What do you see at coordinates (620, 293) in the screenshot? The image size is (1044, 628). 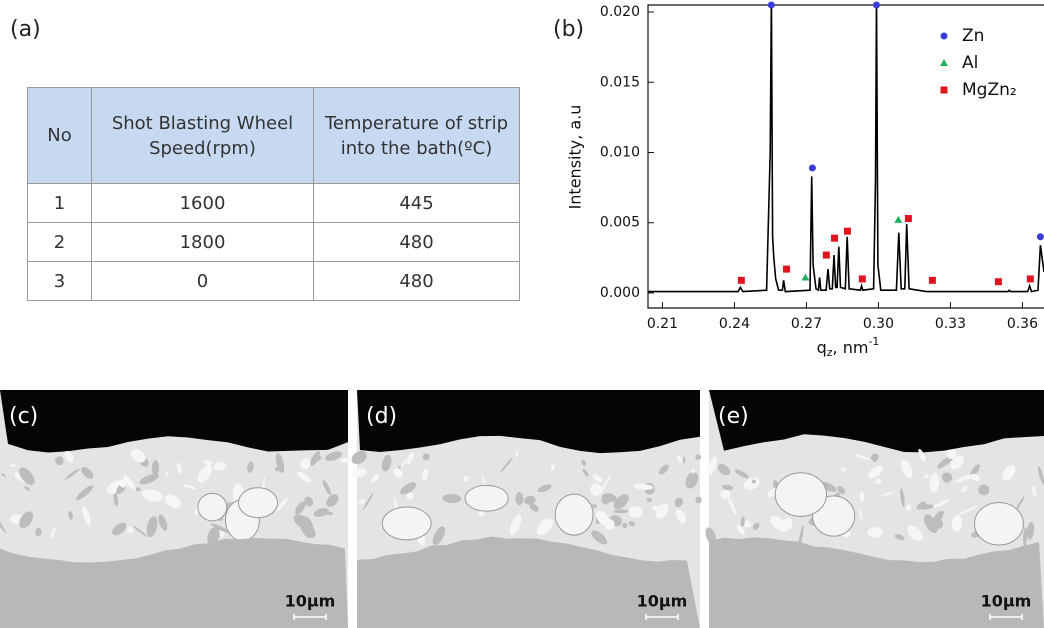 I see `y-tick-label: 0.000` at bounding box center [620, 293].